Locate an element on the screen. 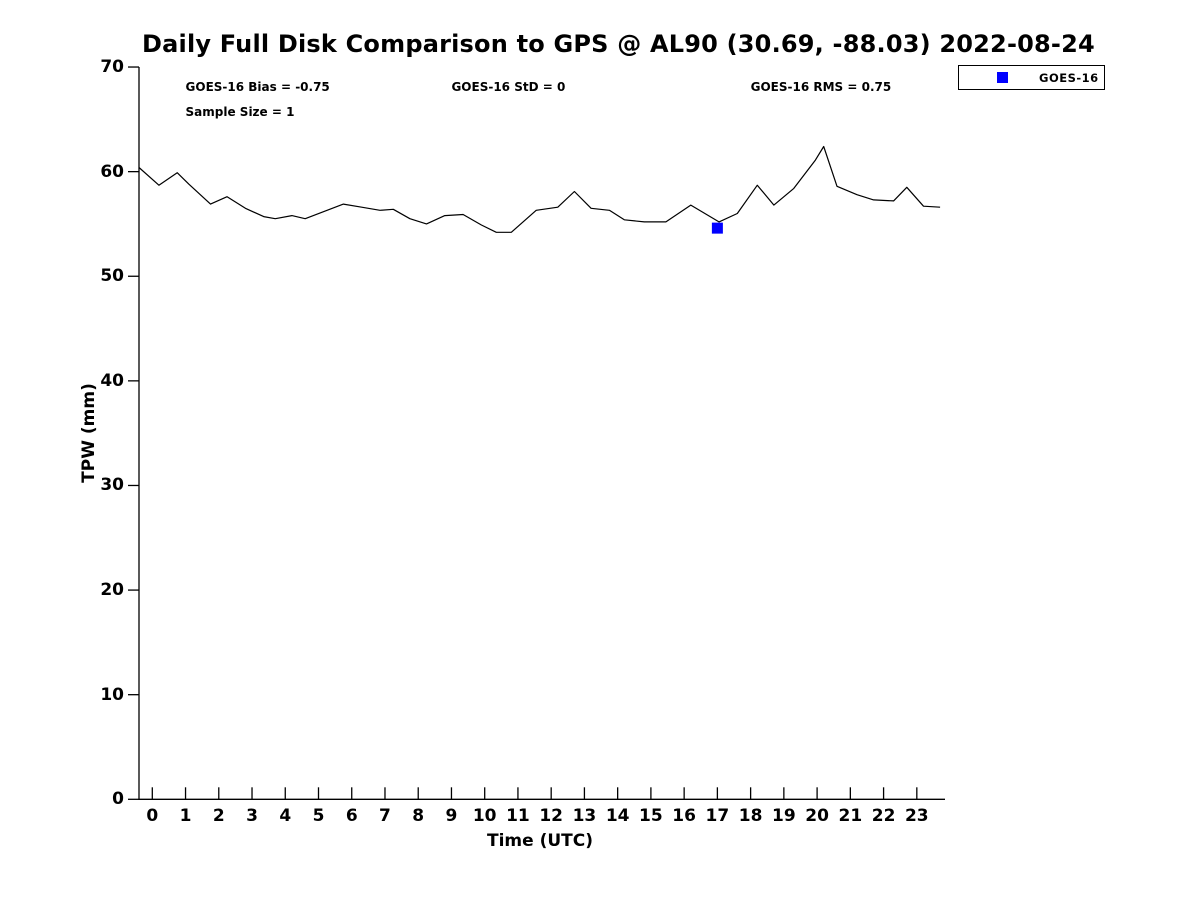 The height and width of the screenshot is (900, 1200). goes16-data-point is located at coordinates (717, 228).